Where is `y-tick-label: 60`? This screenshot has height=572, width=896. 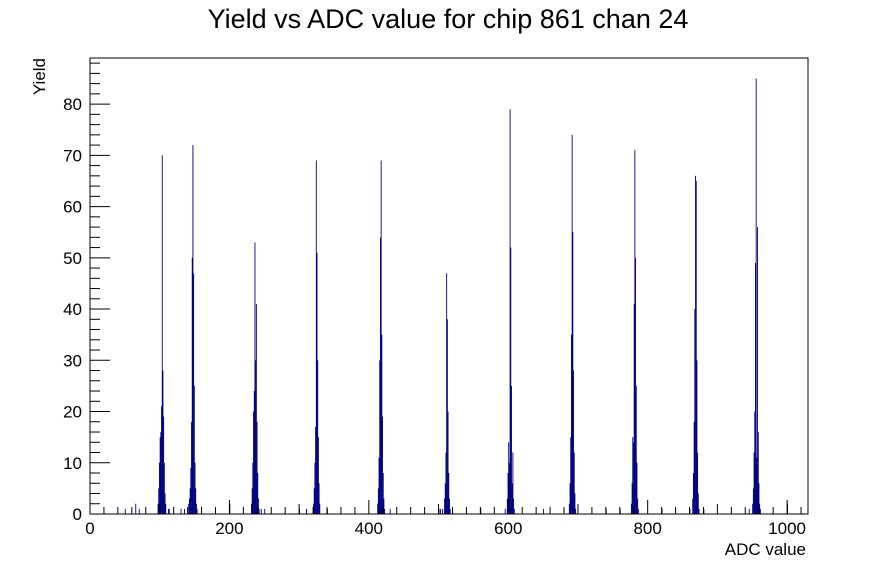 y-tick-label: 60 is located at coordinates (72, 207).